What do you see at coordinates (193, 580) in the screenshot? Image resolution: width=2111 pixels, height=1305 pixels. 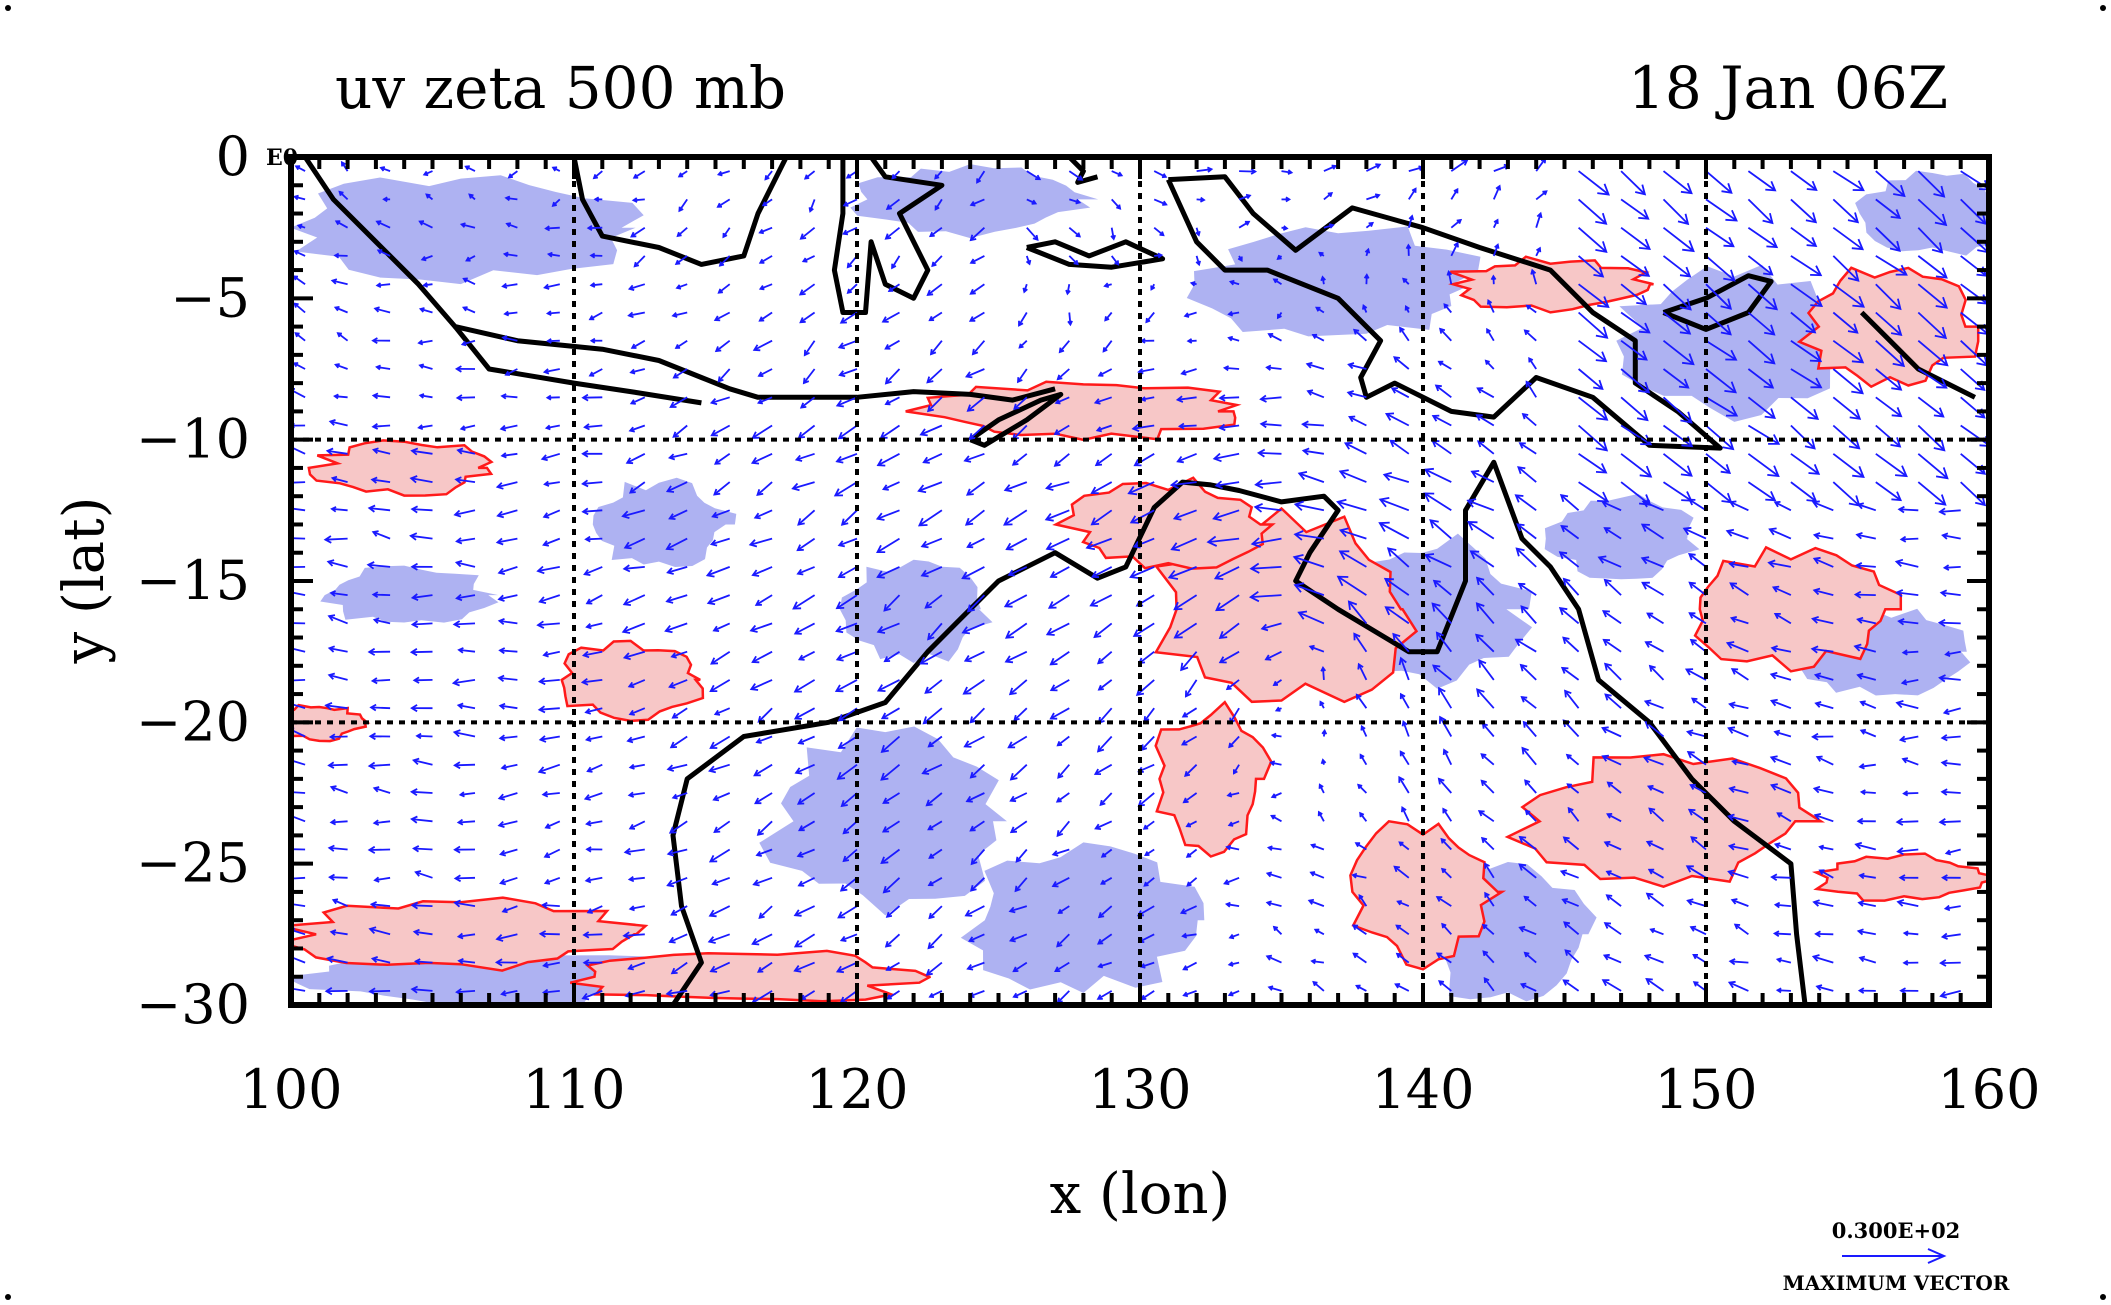 I see `y-tick-labels: 0−5−10−15−20−25−30` at bounding box center [193, 580].